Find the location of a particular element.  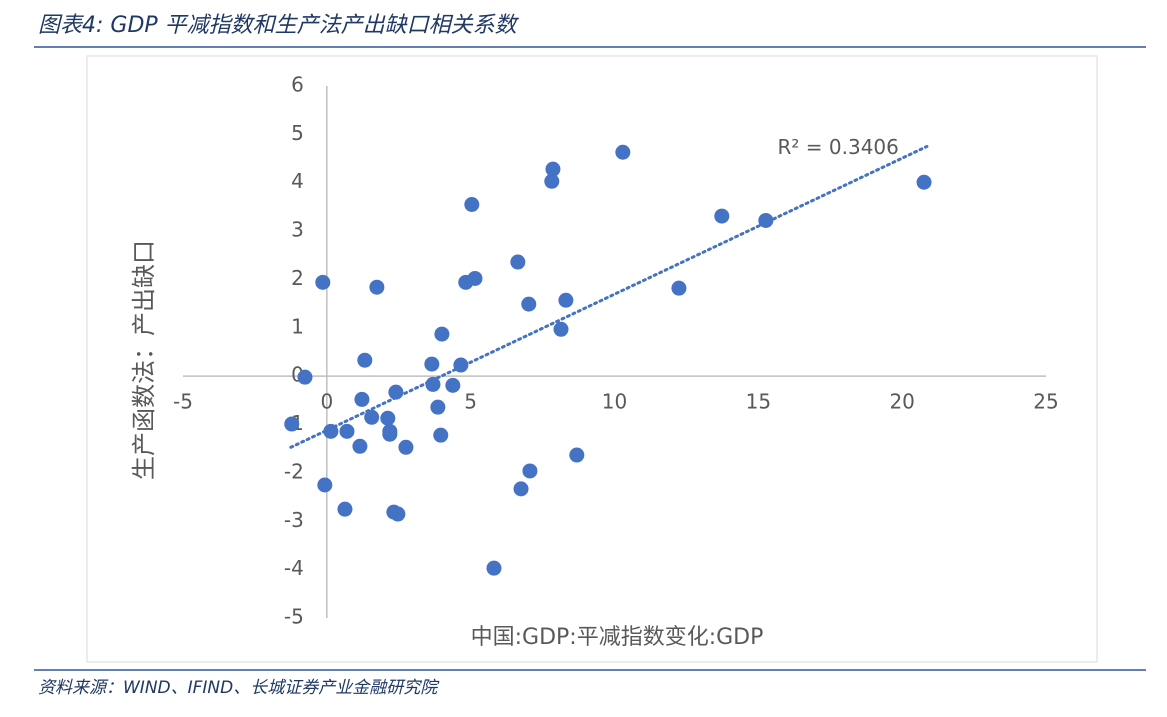

y-tick-label: 2 is located at coordinates (297, 278).